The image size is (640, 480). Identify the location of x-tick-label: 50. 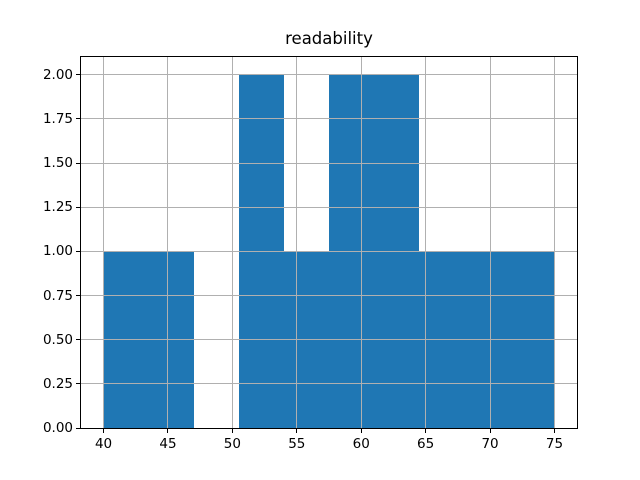
(232, 444).